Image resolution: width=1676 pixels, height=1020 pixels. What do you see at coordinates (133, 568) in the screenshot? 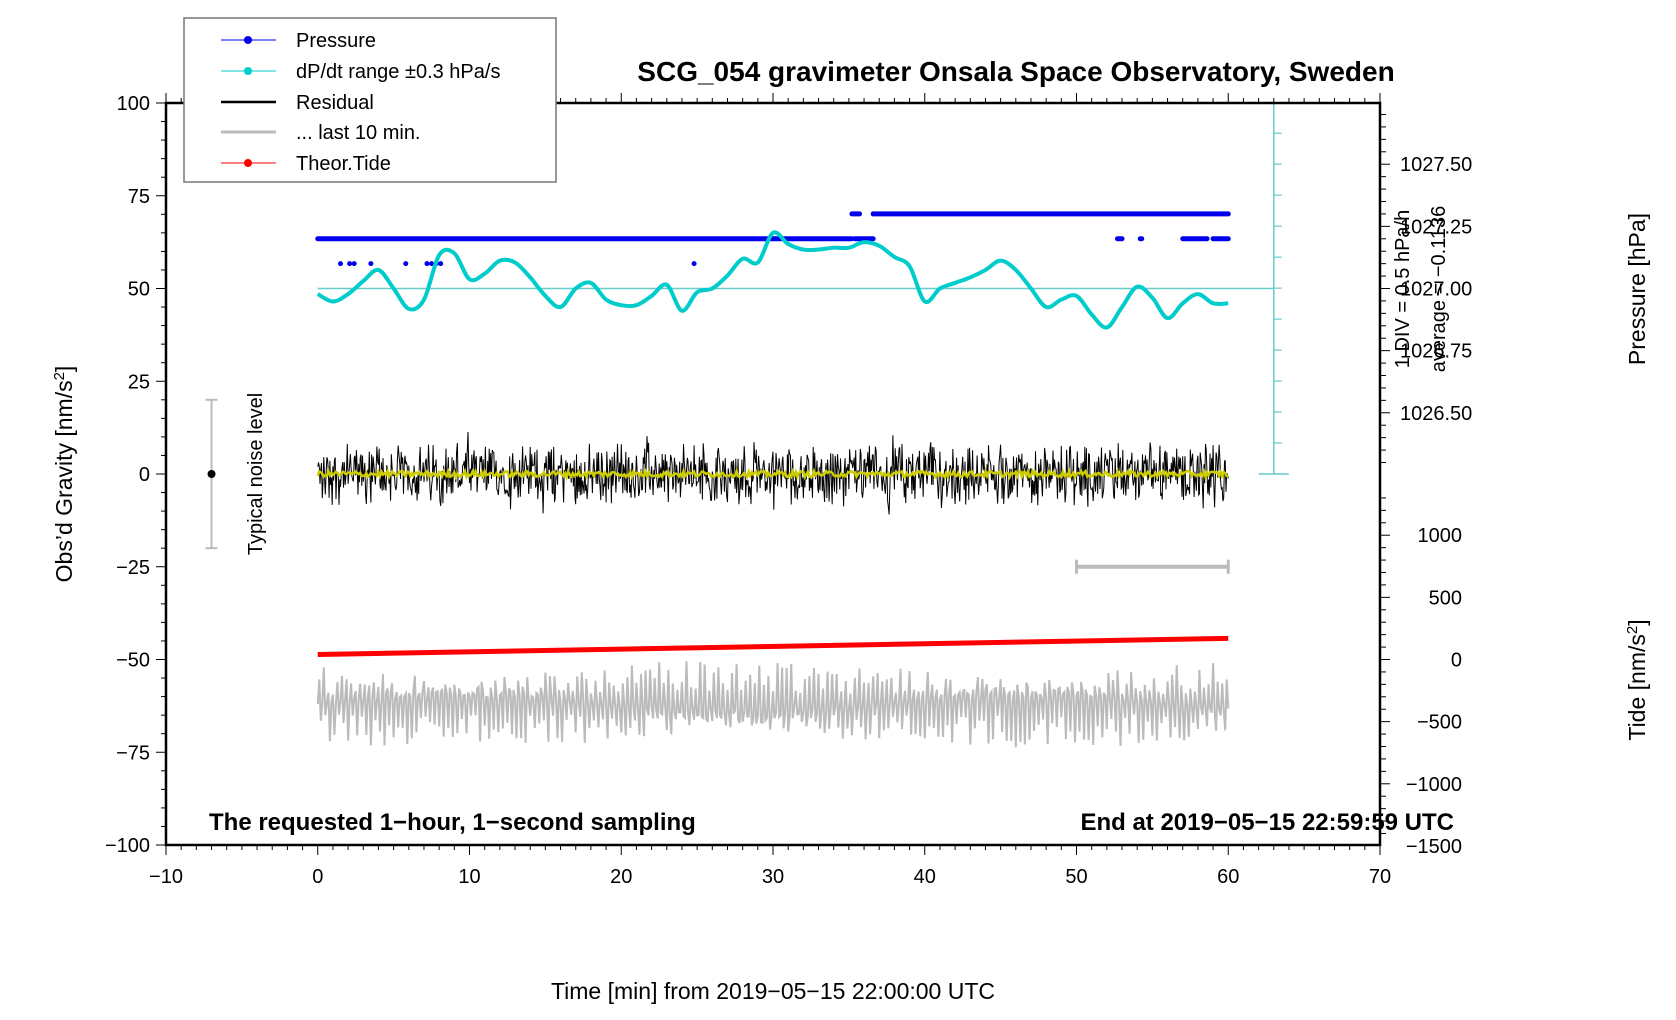
I see `y-tick-label: −25` at bounding box center [133, 568].